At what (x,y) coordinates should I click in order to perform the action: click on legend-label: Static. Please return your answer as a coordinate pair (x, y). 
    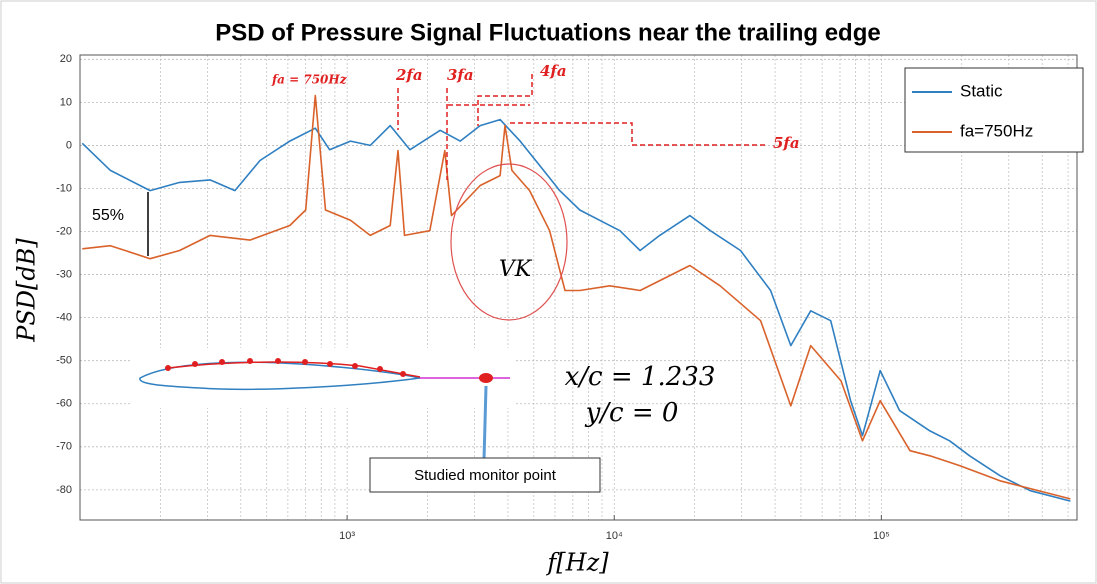
    Looking at the image, I should click on (981, 90).